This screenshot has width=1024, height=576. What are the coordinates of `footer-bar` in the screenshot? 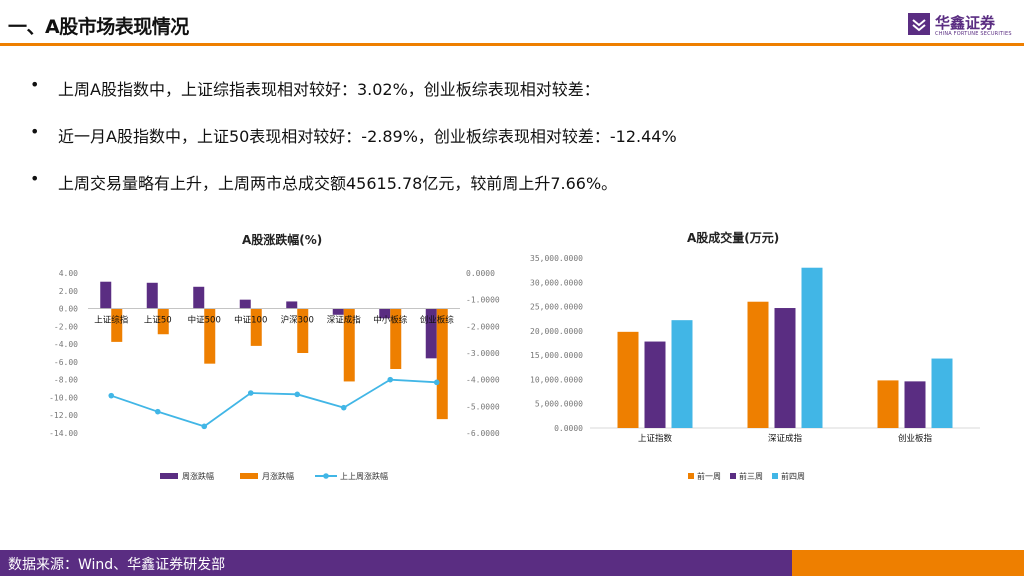 It's located at (396, 563).